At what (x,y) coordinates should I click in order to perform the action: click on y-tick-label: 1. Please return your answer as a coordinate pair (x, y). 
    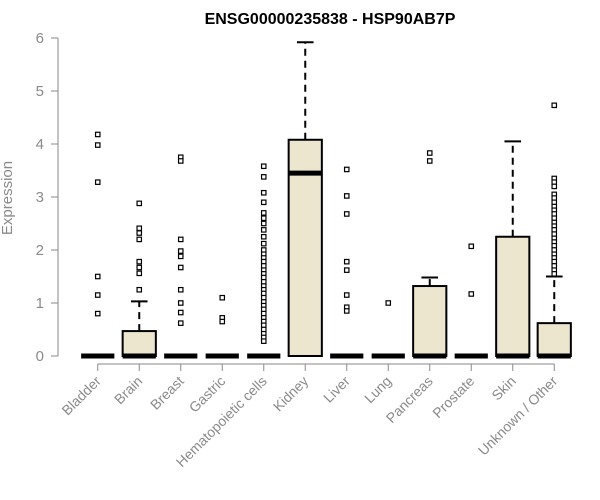
    Looking at the image, I should click on (40, 303).